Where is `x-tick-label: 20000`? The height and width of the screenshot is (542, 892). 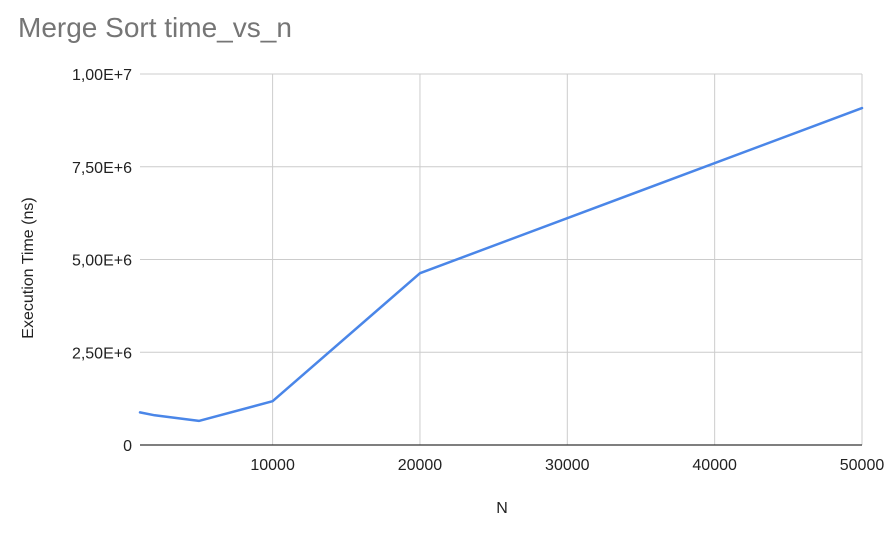
x-tick-label: 20000 is located at coordinates (420, 465).